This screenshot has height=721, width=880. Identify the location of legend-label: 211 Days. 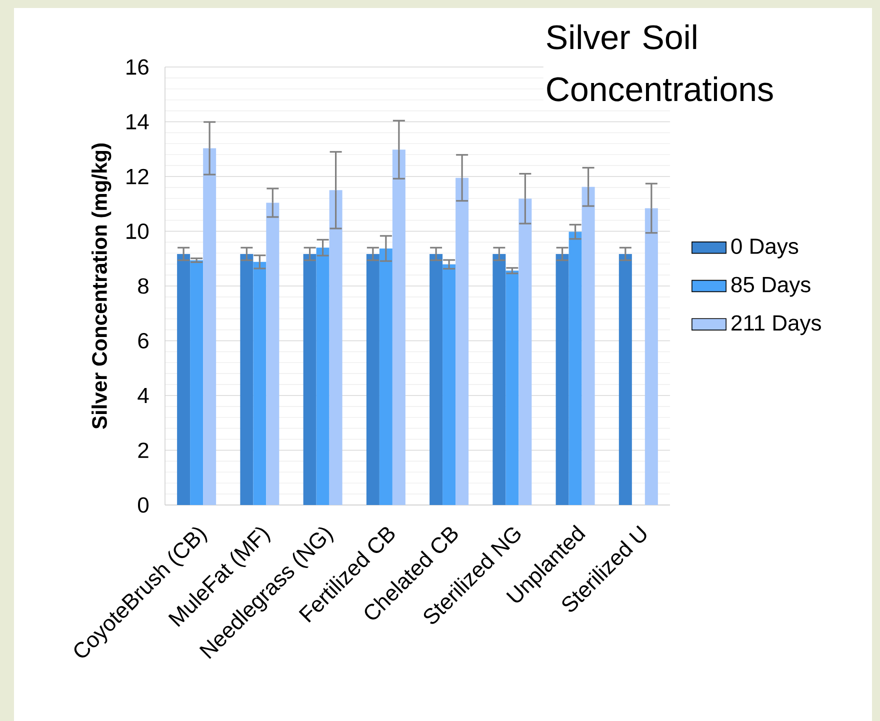
(776, 325).